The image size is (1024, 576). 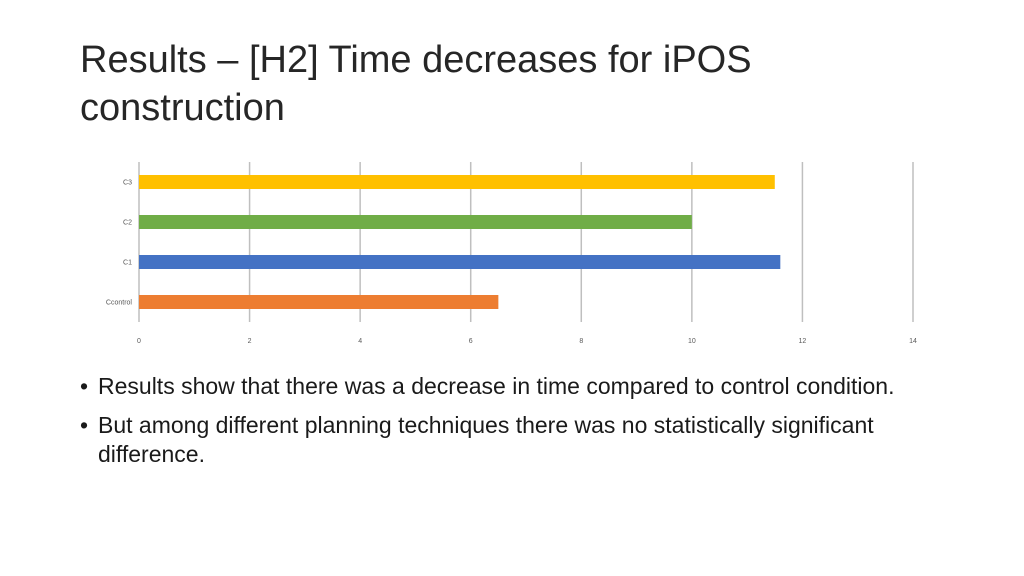 What do you see at coordinates (127, 263) in the screenshot?
I see `y-category-label: C1` at bounding box center [127, 263].